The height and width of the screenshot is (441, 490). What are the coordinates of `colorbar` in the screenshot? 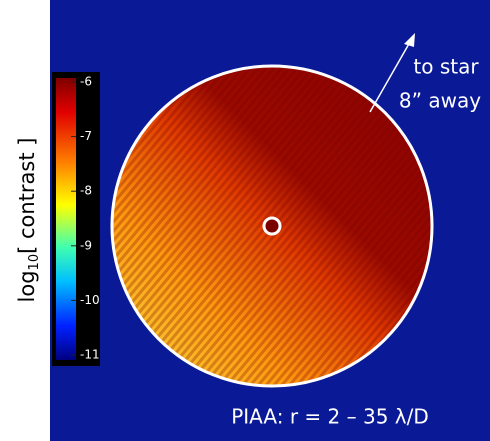 It's located at (66, 219).